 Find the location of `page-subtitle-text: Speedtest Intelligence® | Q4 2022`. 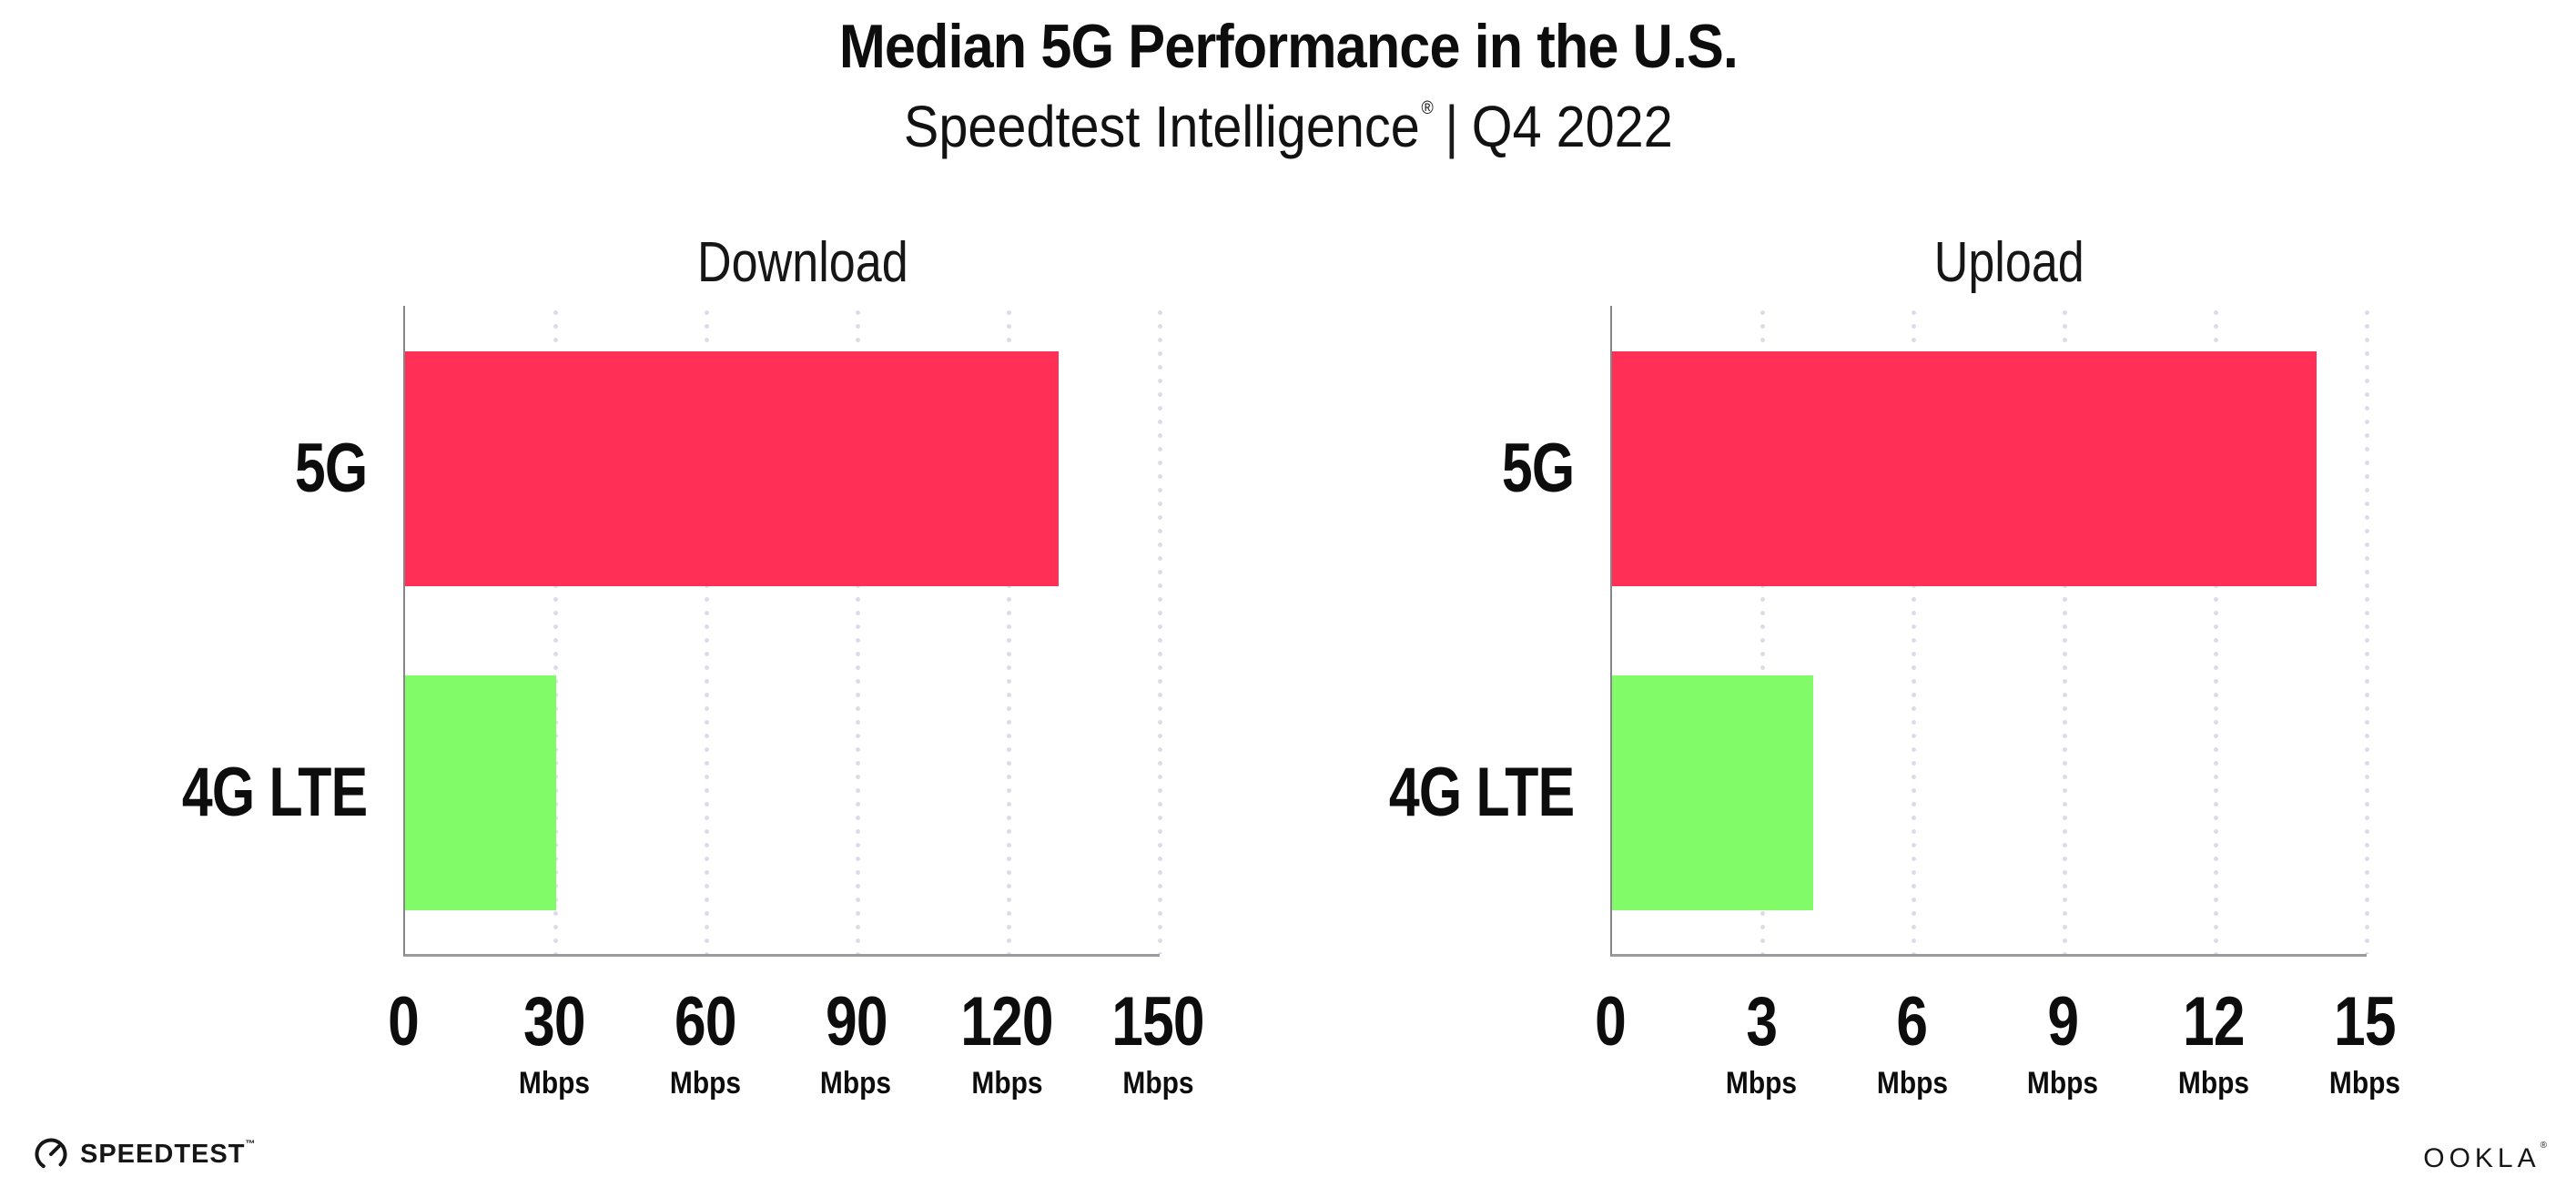

page-subtitle-text: Speedtest Intelligence® | Q4 2022 is located at coordinates (1288, 126).